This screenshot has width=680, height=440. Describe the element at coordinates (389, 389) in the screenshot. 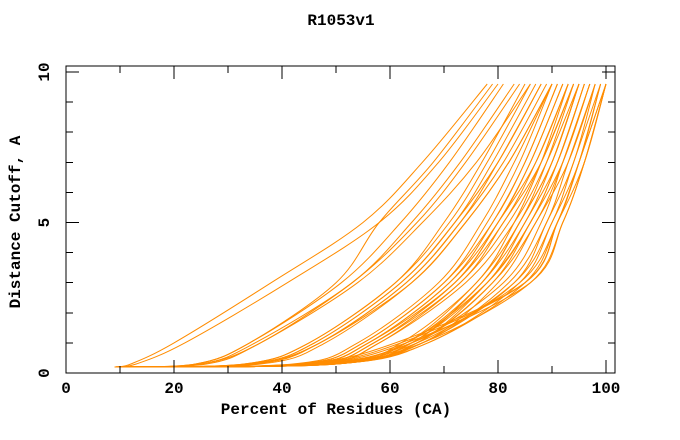

I see `x-tick-label: 60` at that location.